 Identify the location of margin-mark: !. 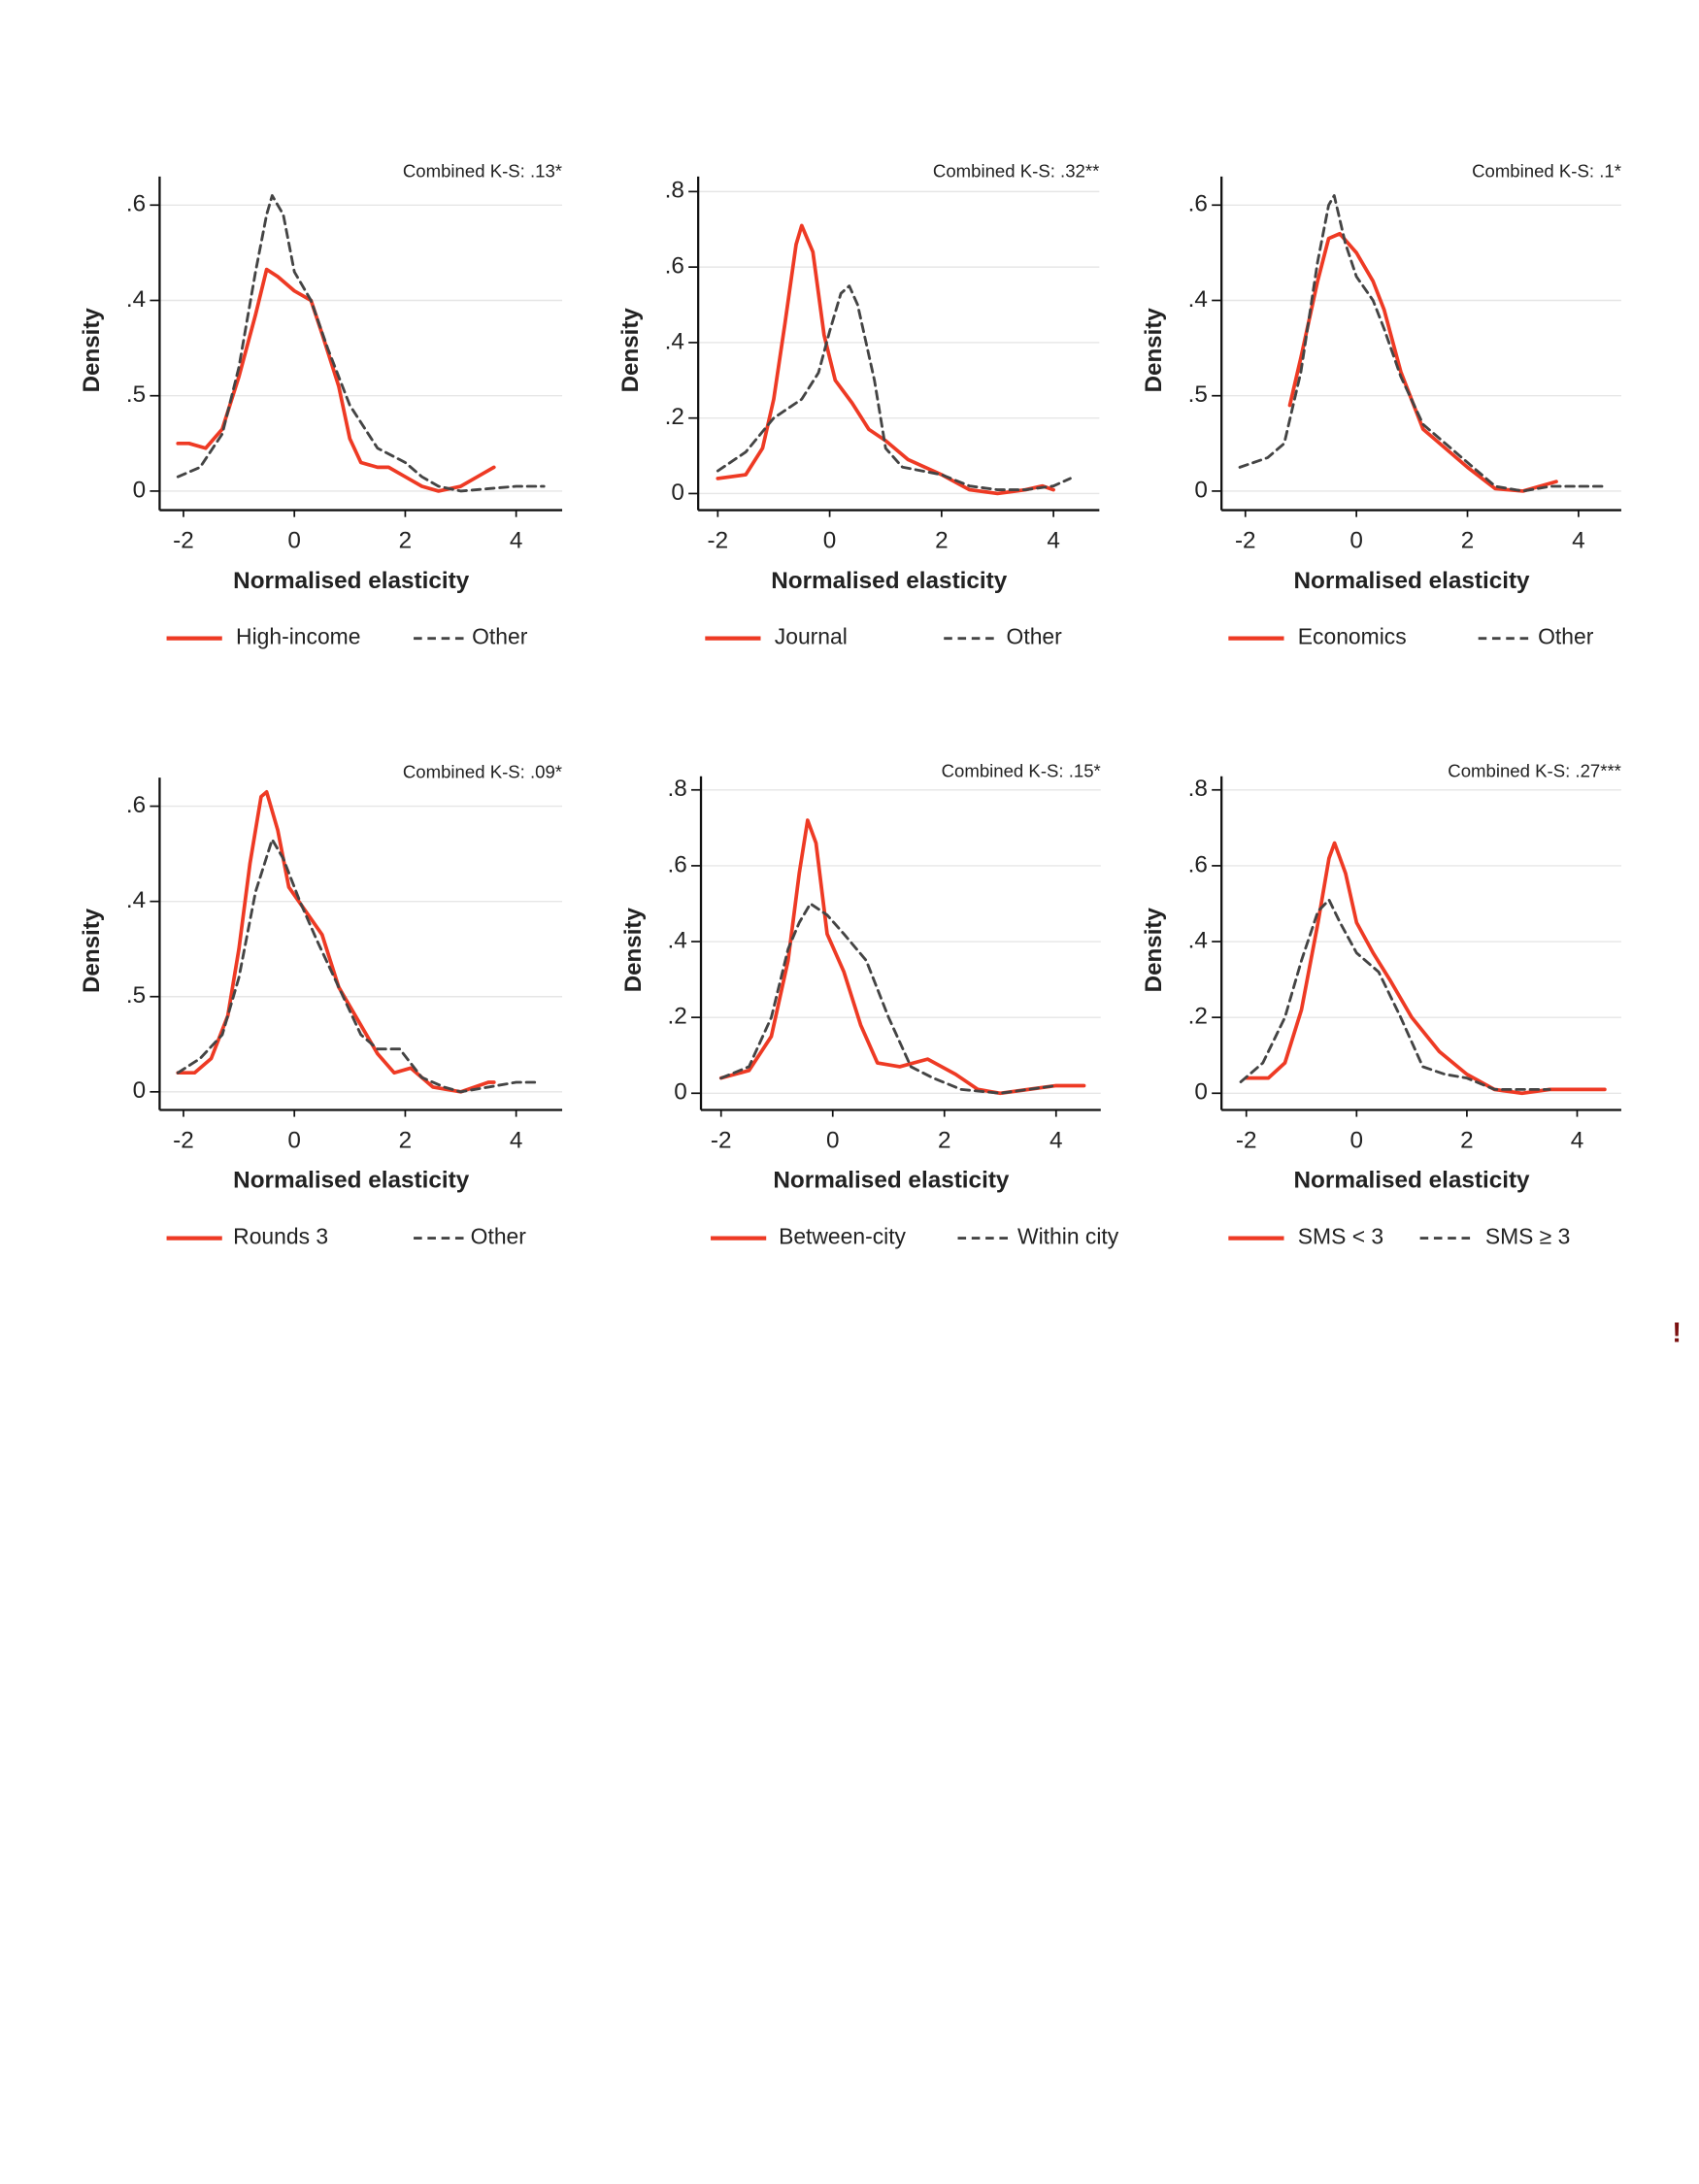
(1677, 1333).